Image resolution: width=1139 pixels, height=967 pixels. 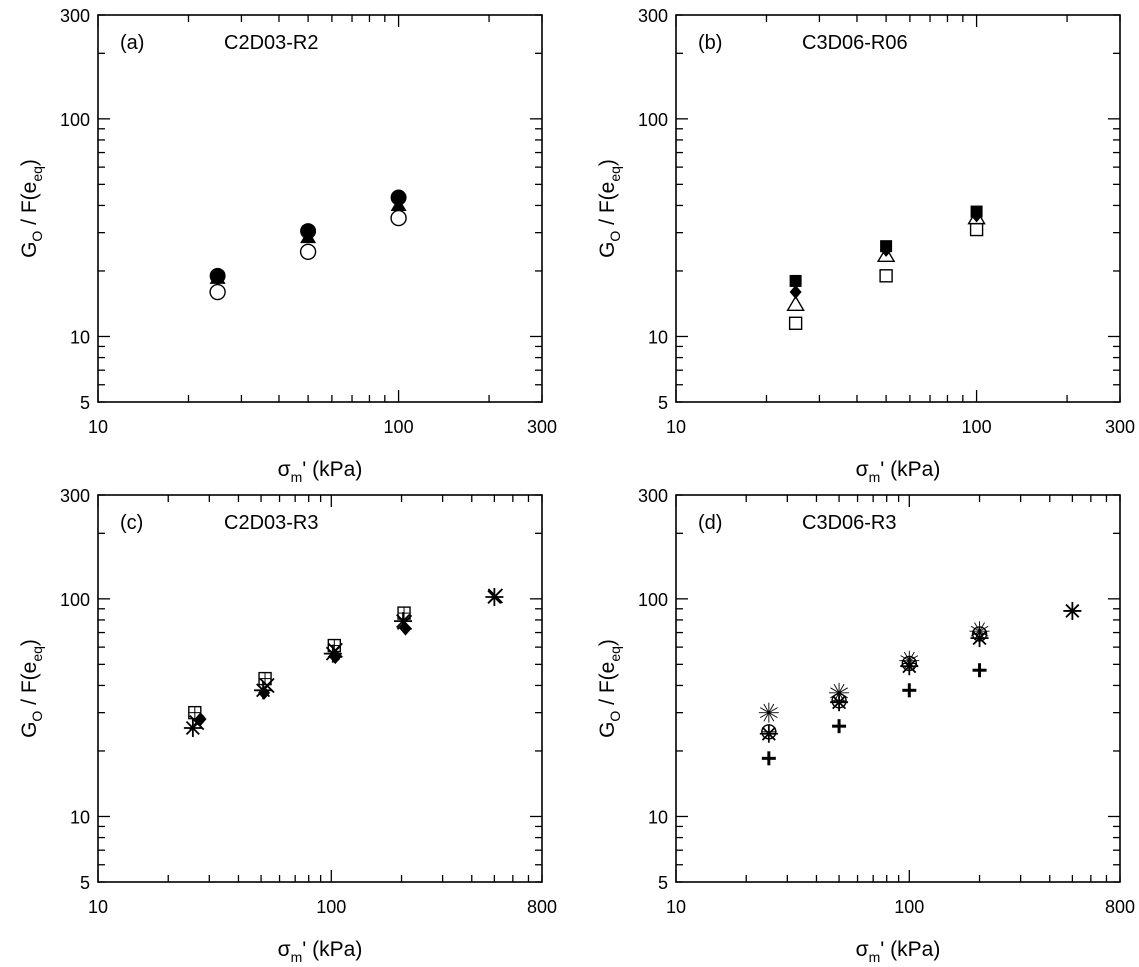 What do you see at coordinates (710, 43) in the screenshot?
I see `panel-label: (b)` at bounding box center [710, 43].